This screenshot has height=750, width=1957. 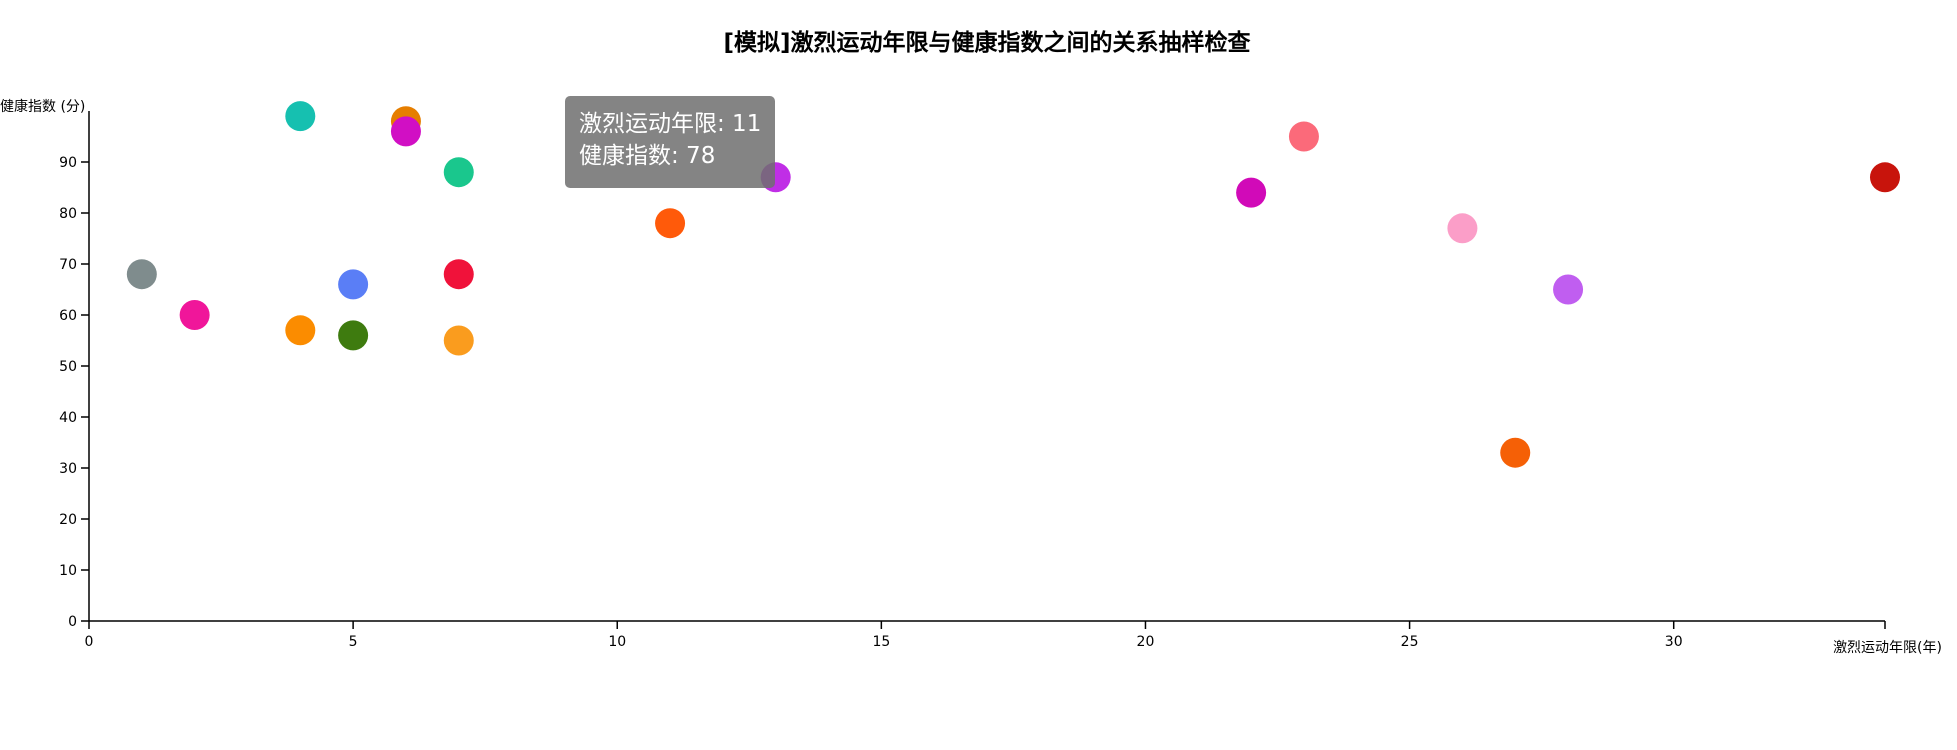 What do you see at coordinates (68, 367) in the screenshot?
I see `y-tick-label: 50` at bounding box center [68, 367].